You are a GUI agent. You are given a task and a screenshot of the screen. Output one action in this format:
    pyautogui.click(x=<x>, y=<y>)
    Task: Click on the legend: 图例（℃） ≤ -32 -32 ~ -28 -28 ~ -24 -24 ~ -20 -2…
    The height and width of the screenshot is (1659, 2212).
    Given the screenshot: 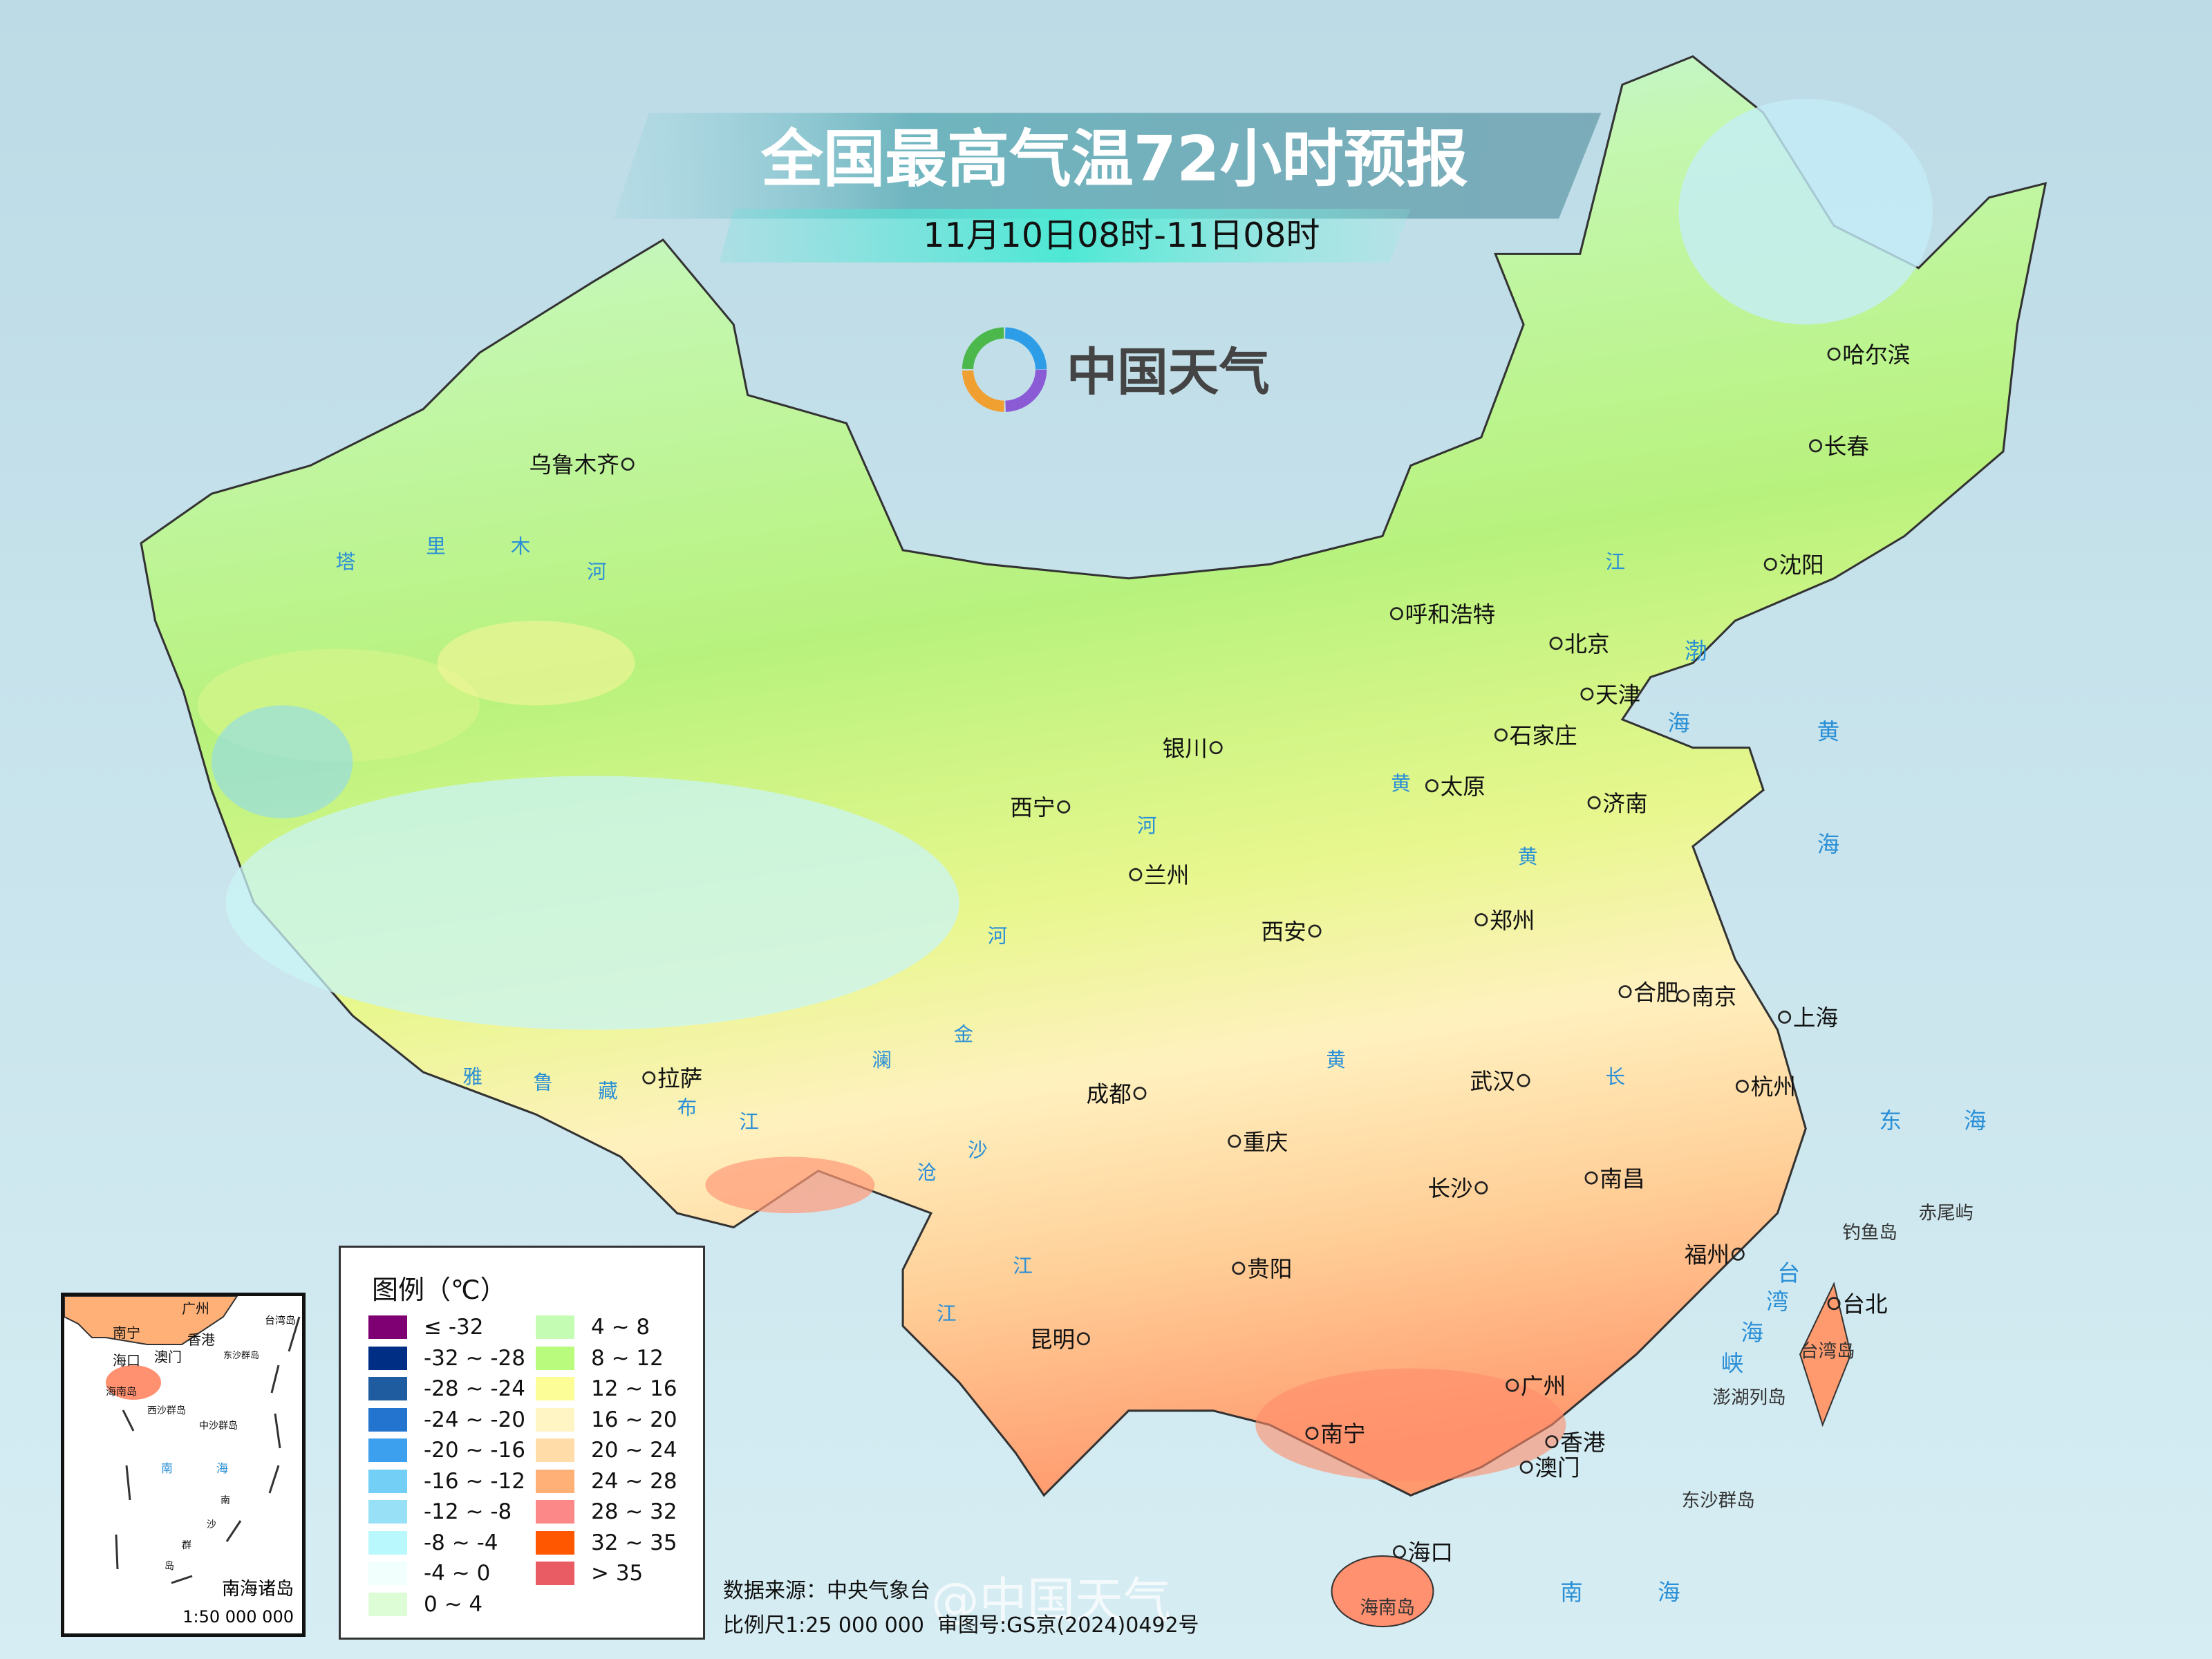 What is the action you would take?
    pyautogui.click(x=522, y=1443)
    